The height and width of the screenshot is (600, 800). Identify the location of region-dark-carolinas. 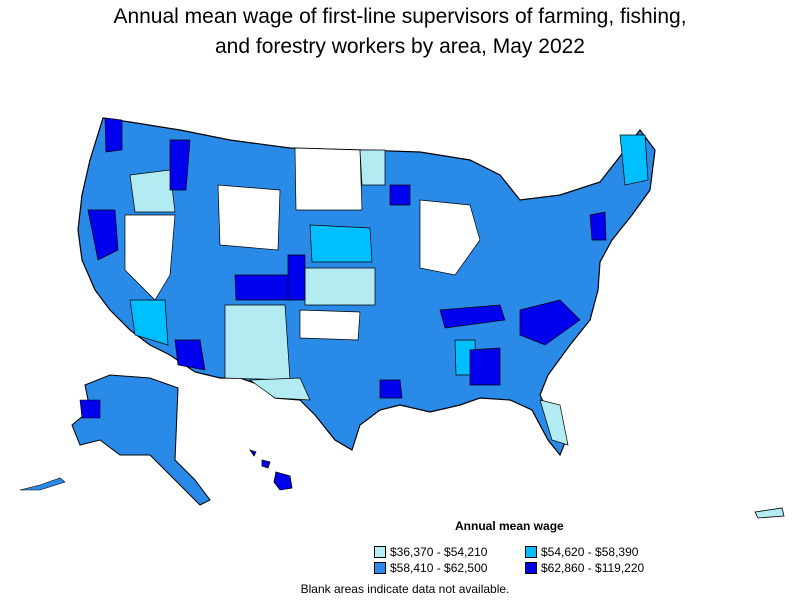
(550, 322).